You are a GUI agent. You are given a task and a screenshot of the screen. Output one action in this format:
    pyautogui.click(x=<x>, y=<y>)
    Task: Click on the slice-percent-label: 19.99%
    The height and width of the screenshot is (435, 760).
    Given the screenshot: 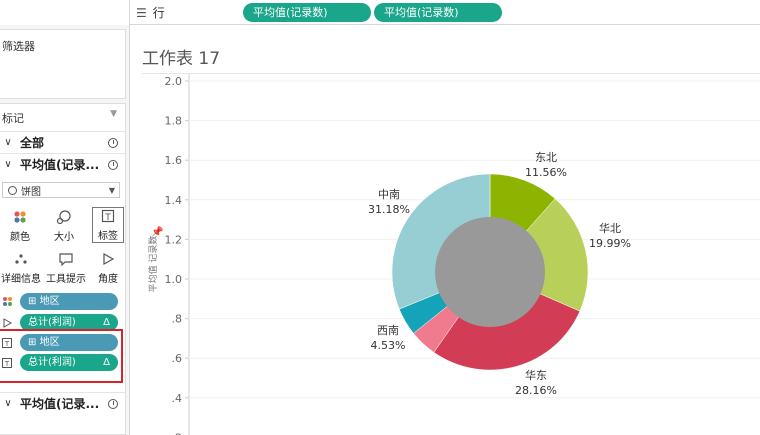 What is the action you would take?
    pyautogui.click(x=610, y=243)
    